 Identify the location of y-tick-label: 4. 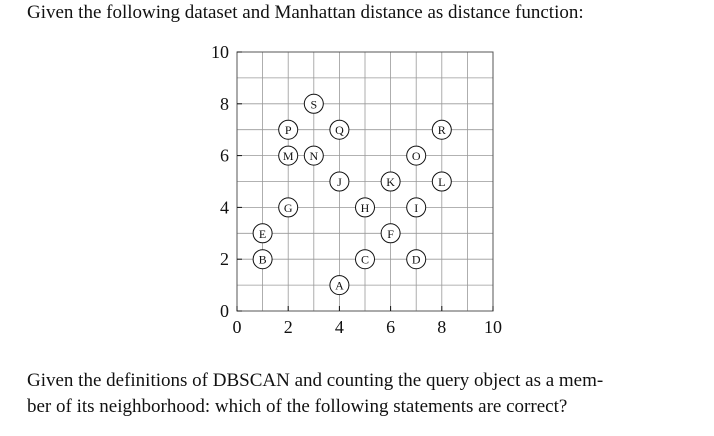
(224, 207).